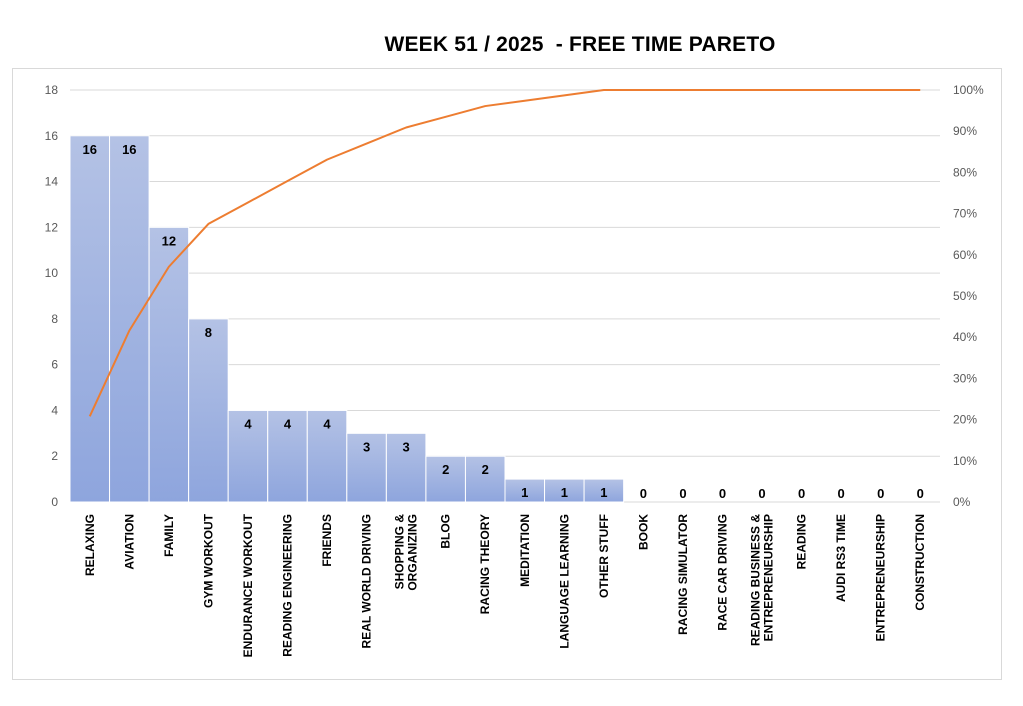  I want to click on x-category-label: LANGUAGE LEARNING, so click(564, 581).